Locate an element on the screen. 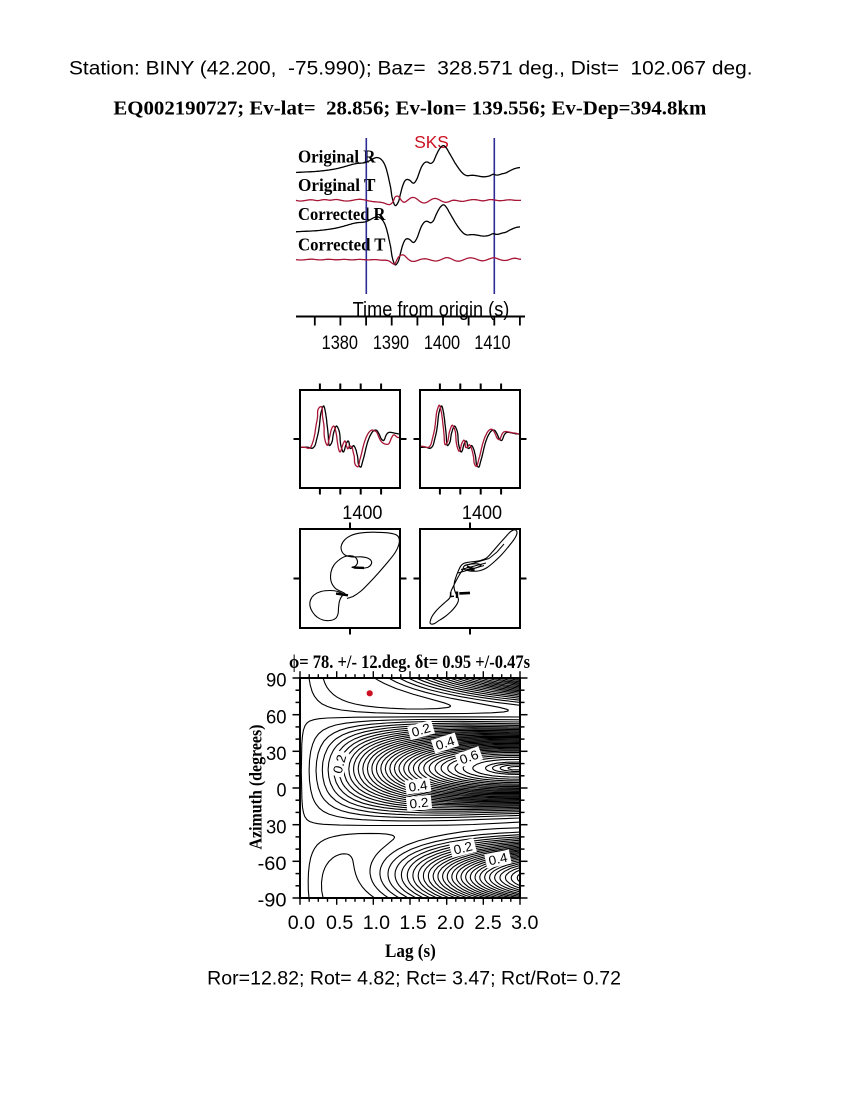 The height and width of the screenshot is (1100, 850). svg-text: 0.0 is located at coordinates (301, 923).